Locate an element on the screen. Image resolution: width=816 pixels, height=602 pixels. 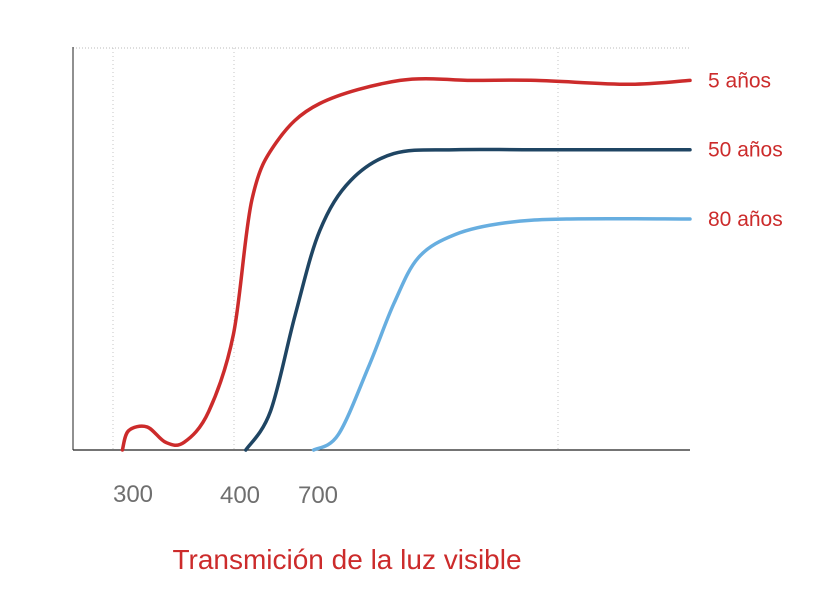
x-tick-label: 700 is located at coordinates (318, 495).